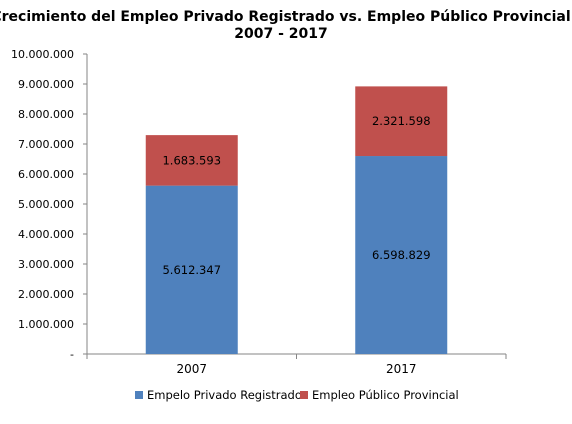 This screenshot has width=572, height=424. What do you see at coordinates (401, 369) in the screenshot?
I see `x-tick-label: 2017` at bounding box center [401, 369].